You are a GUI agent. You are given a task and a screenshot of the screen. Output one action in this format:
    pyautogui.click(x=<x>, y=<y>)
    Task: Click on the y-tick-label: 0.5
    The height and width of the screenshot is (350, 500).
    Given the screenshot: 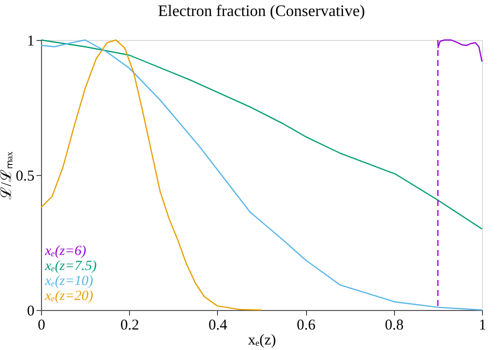 What is the action you would take?
    pyautogui.click(x=25, y=176)
    